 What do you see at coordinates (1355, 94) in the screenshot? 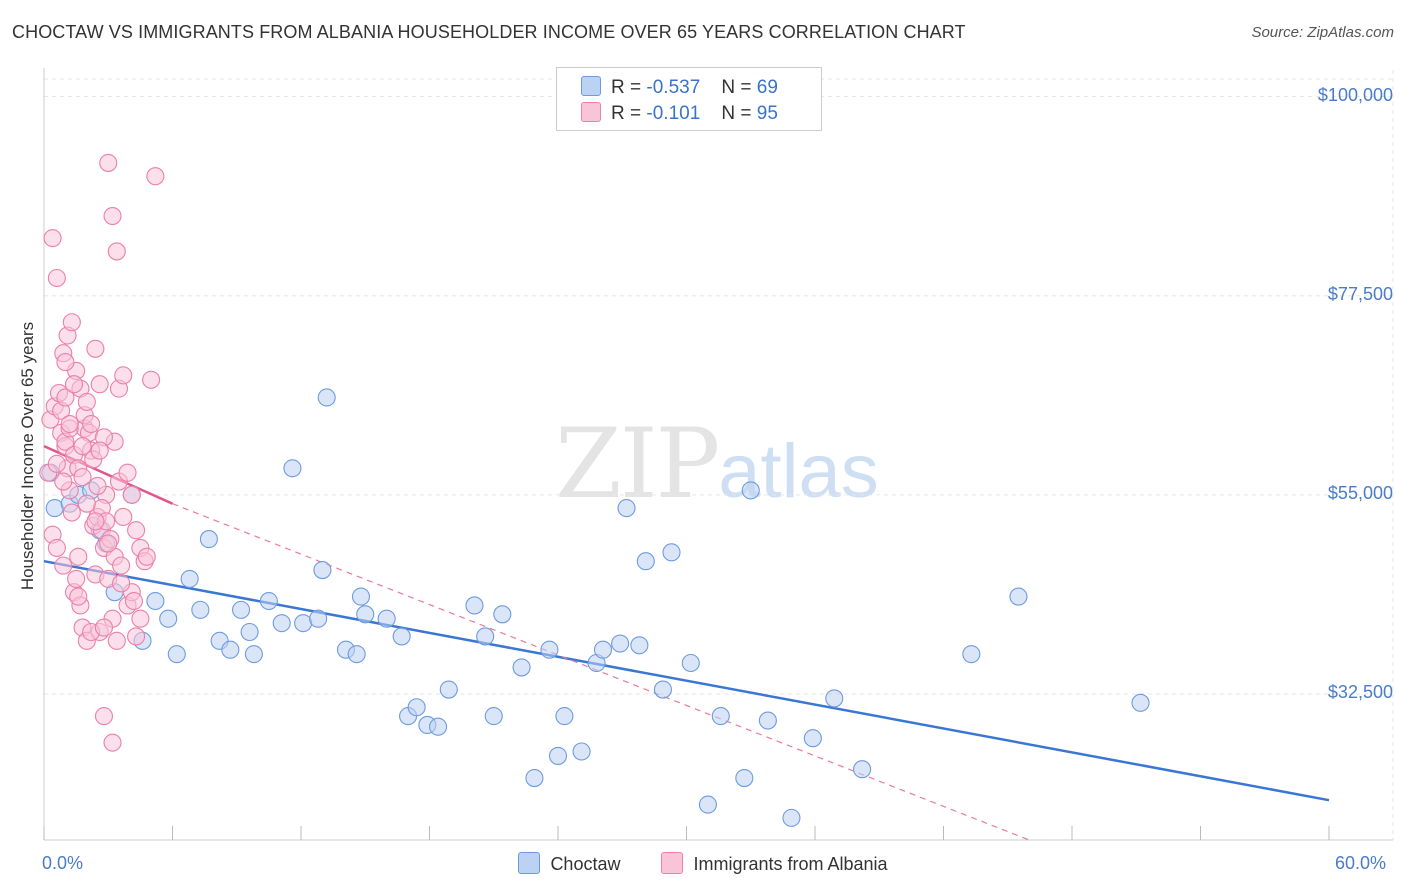
I see `y-tick-label: $100,000` at bounding box center [1355, 94].